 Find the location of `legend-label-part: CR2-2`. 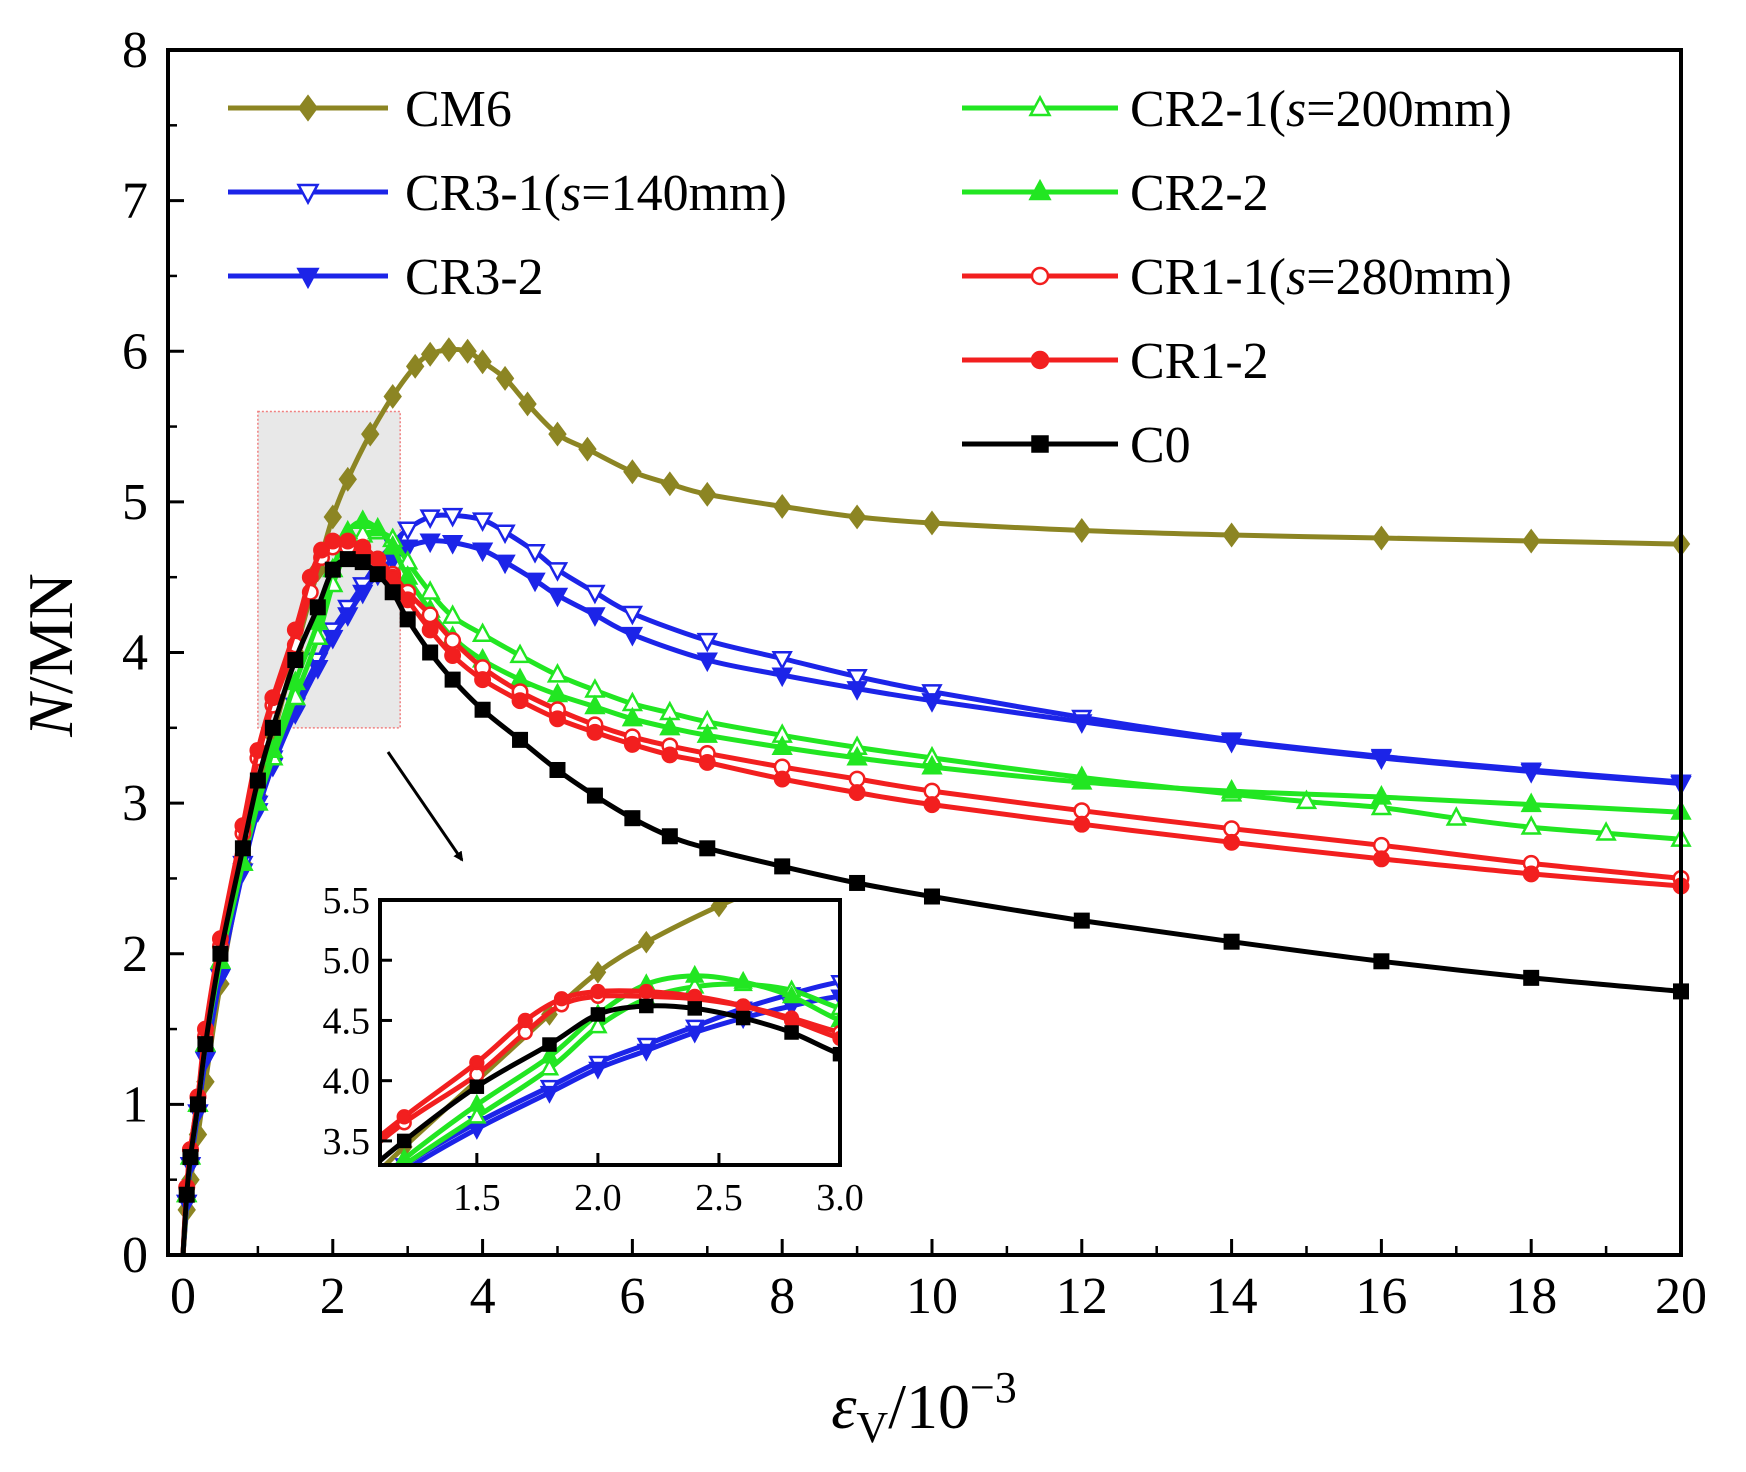

legend-label-part: CR2-2 is located at coordinates (1199, 193).